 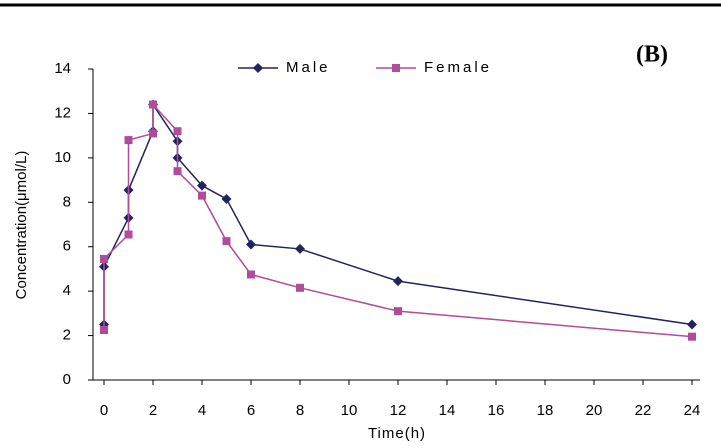 What do you see at coordinates (67, 201) in the screenshot?
I see `y-tick-label: 8` at bounding box center [67, 201].